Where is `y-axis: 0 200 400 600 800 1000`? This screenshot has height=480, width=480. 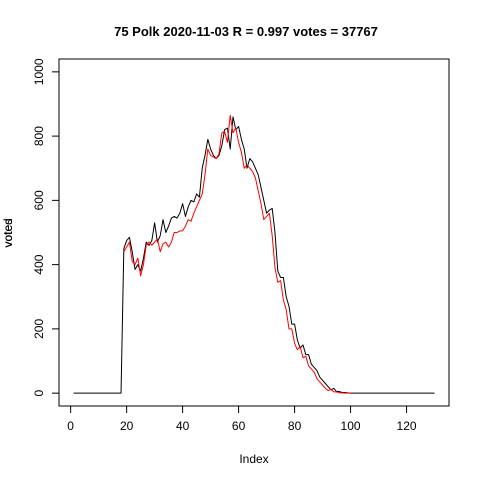 y-axis: 0 200 400 600 800 1000 is located at coordinates (46, 227).